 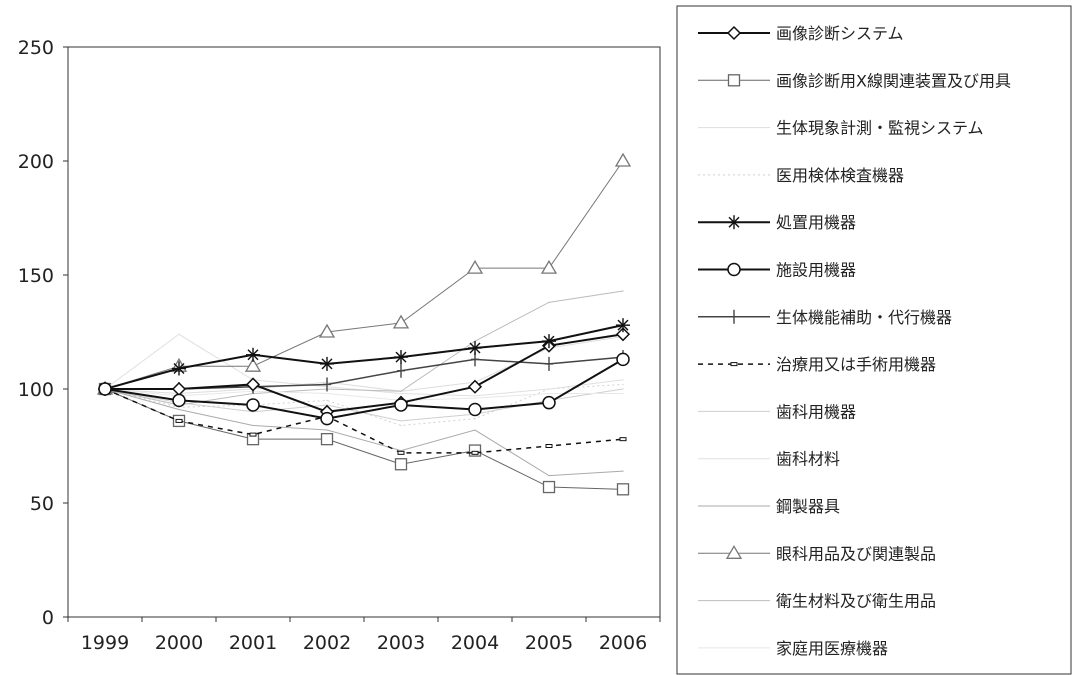 I want to click on legend-item: 治療用又は手術用機器, so click(x=817, y=364).